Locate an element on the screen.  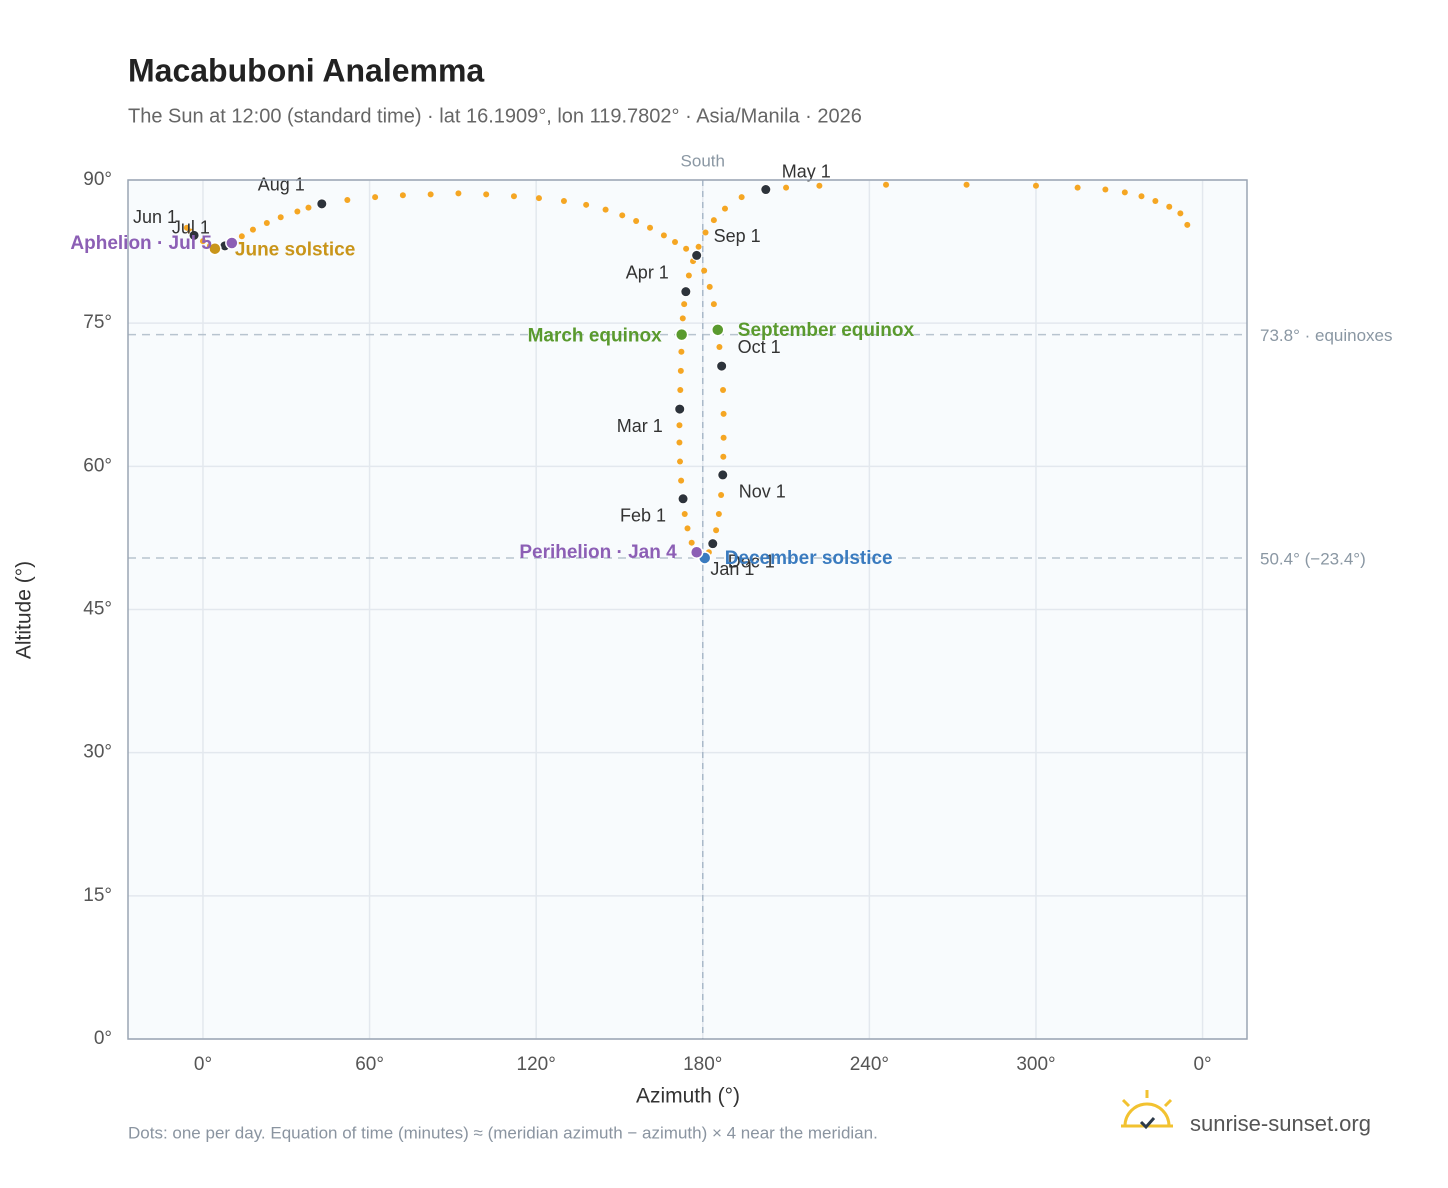
event-label: Aphelion · Jul 5 is located at coordinates (141, 243).